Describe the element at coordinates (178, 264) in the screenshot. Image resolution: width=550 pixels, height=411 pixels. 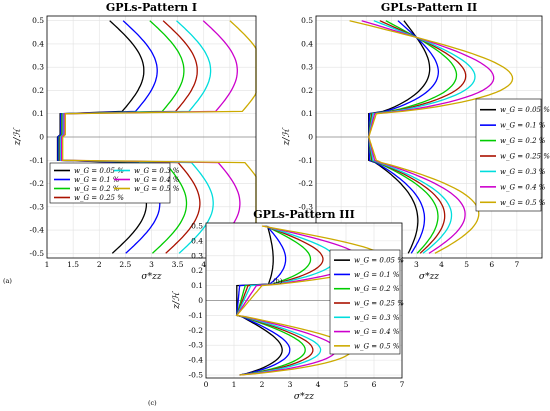
I see `x-tick-label: 3.5` at that location.